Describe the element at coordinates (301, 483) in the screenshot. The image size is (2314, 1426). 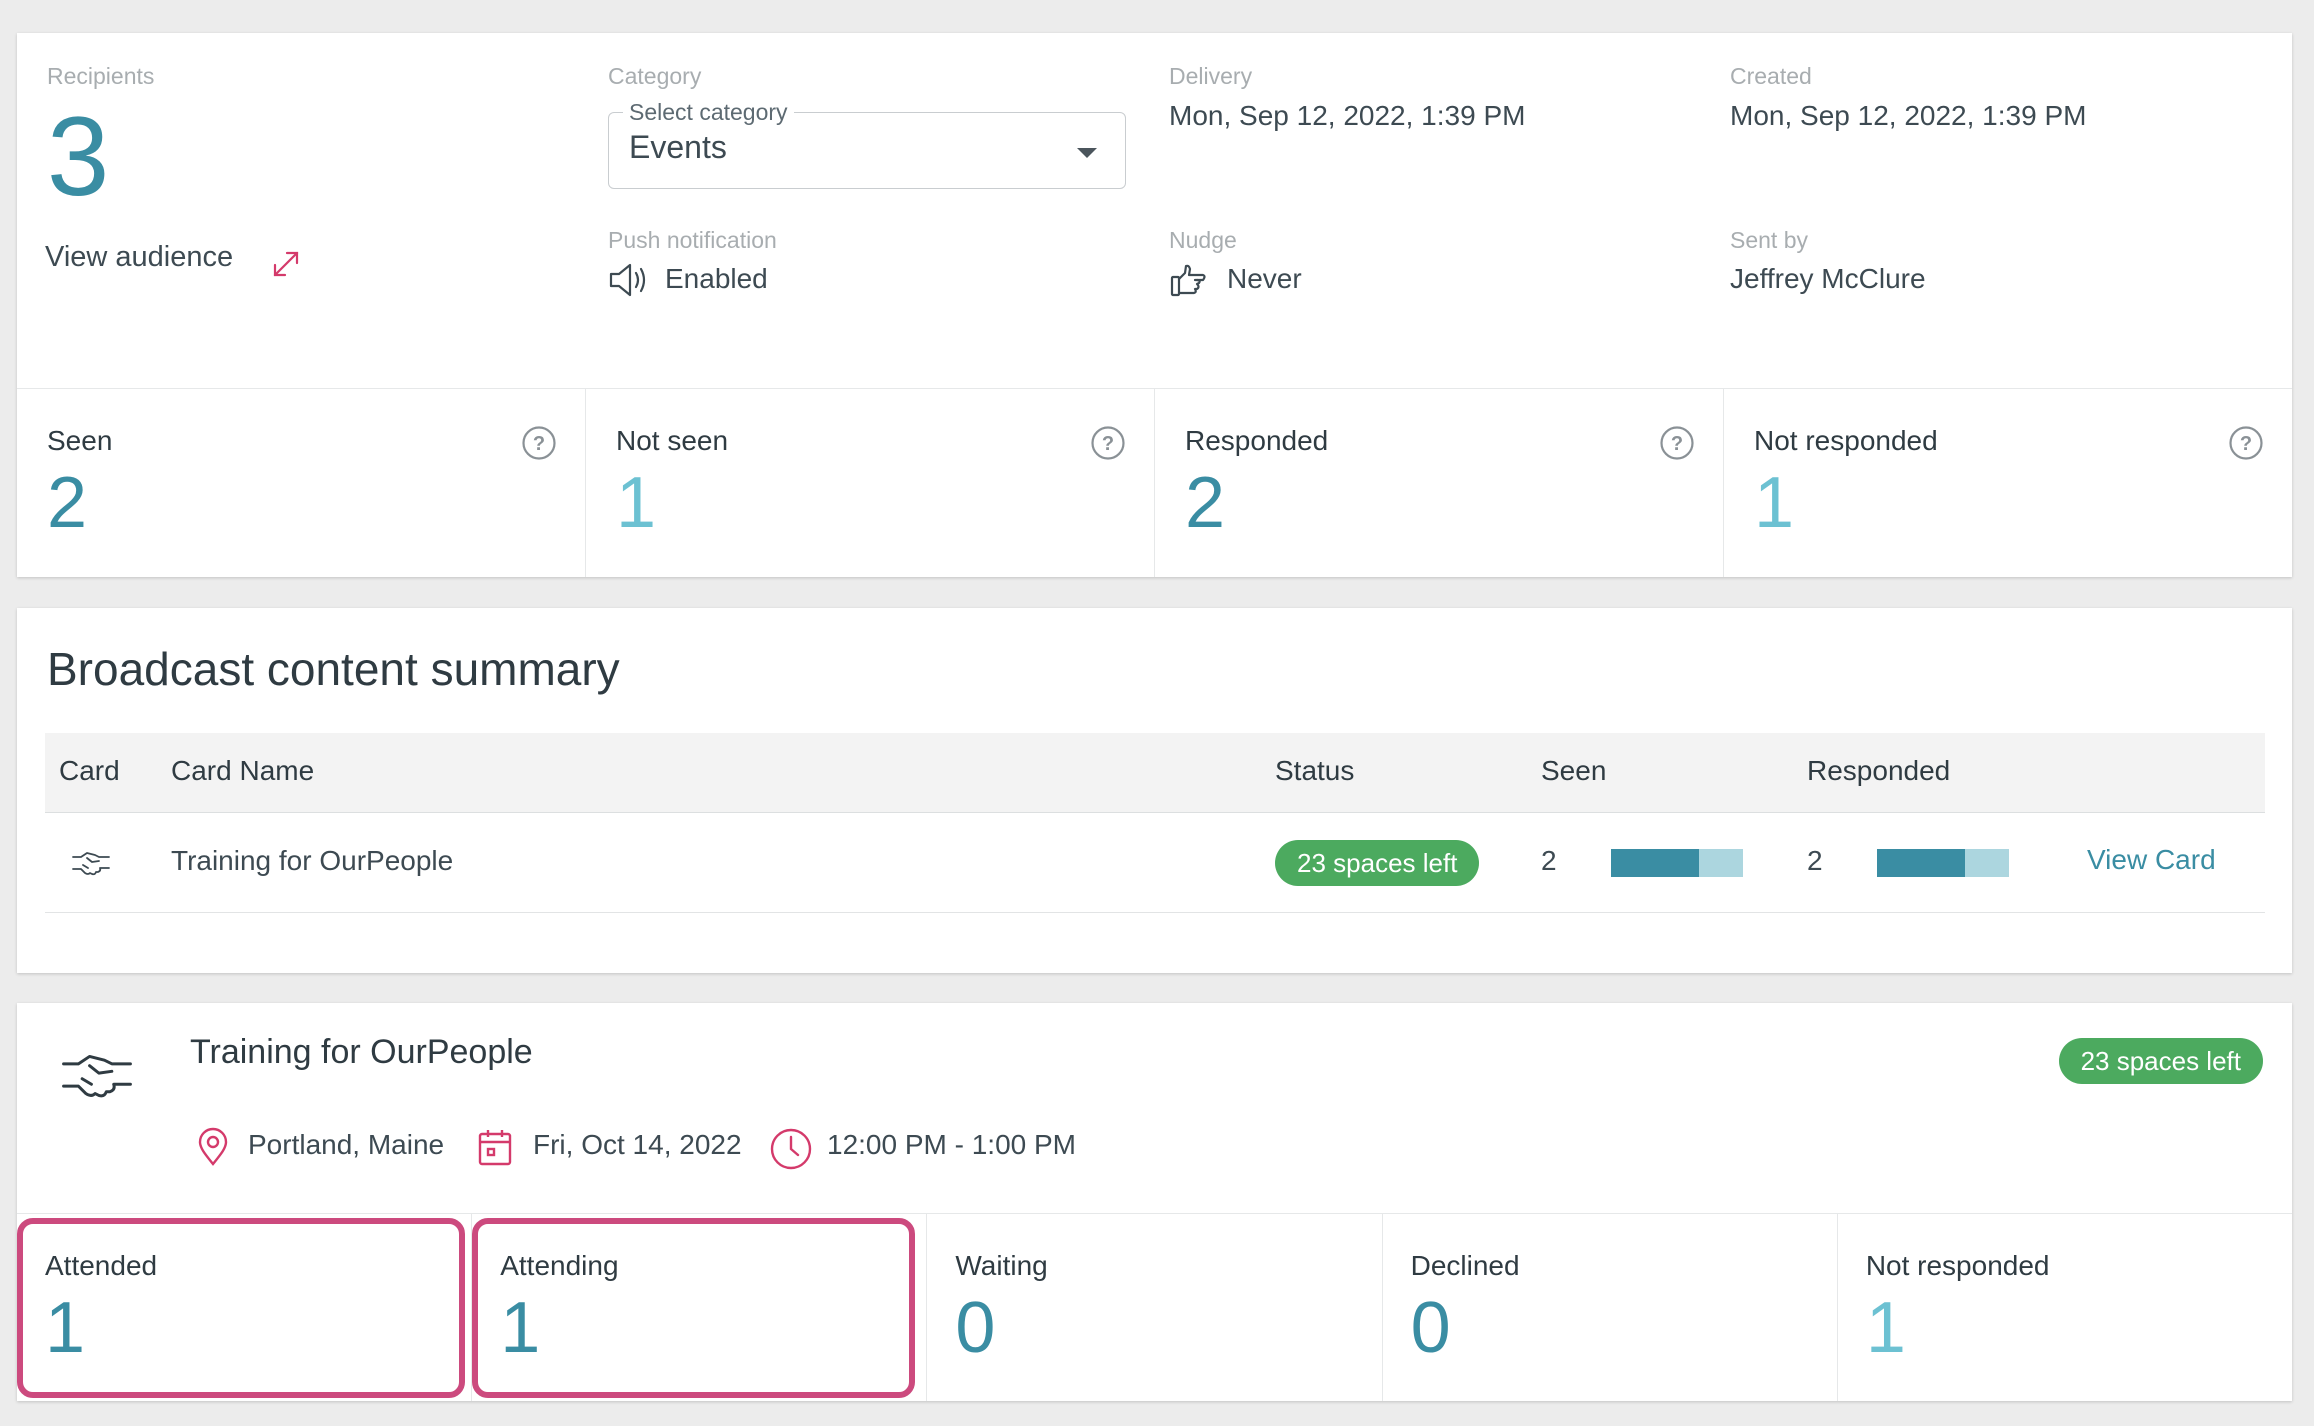
I see `stat-seen: Seen 2 ?` at that location.